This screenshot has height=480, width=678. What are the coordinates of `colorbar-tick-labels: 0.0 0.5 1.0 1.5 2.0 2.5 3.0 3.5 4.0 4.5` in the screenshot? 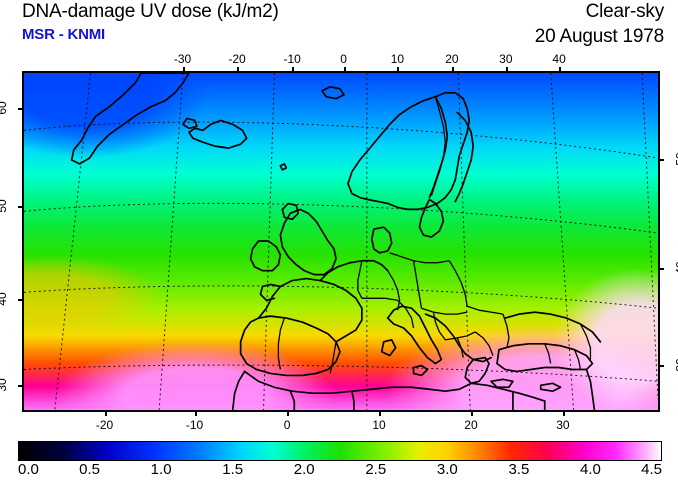 It's located at (340, 471).